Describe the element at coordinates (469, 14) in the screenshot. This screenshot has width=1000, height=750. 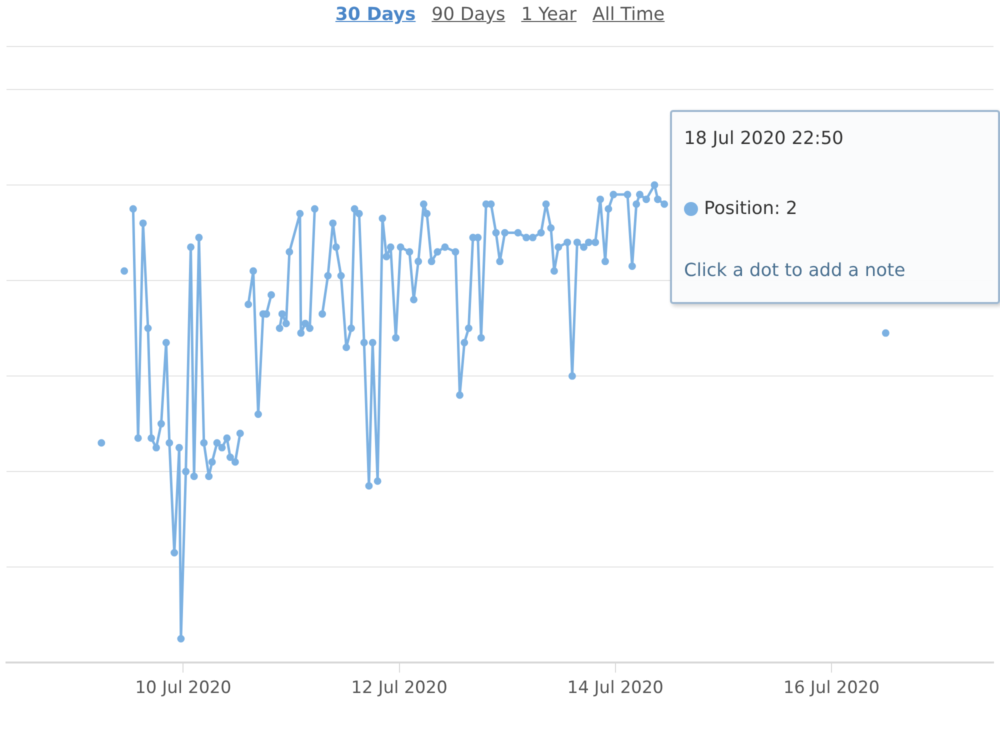
I see `text: 90 Days` at that location.